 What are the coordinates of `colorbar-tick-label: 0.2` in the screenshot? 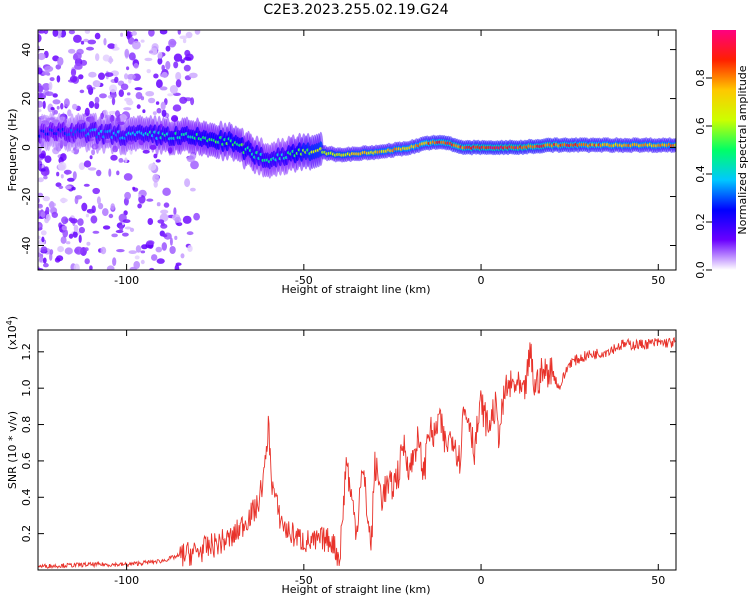 It's located at (700, 222).